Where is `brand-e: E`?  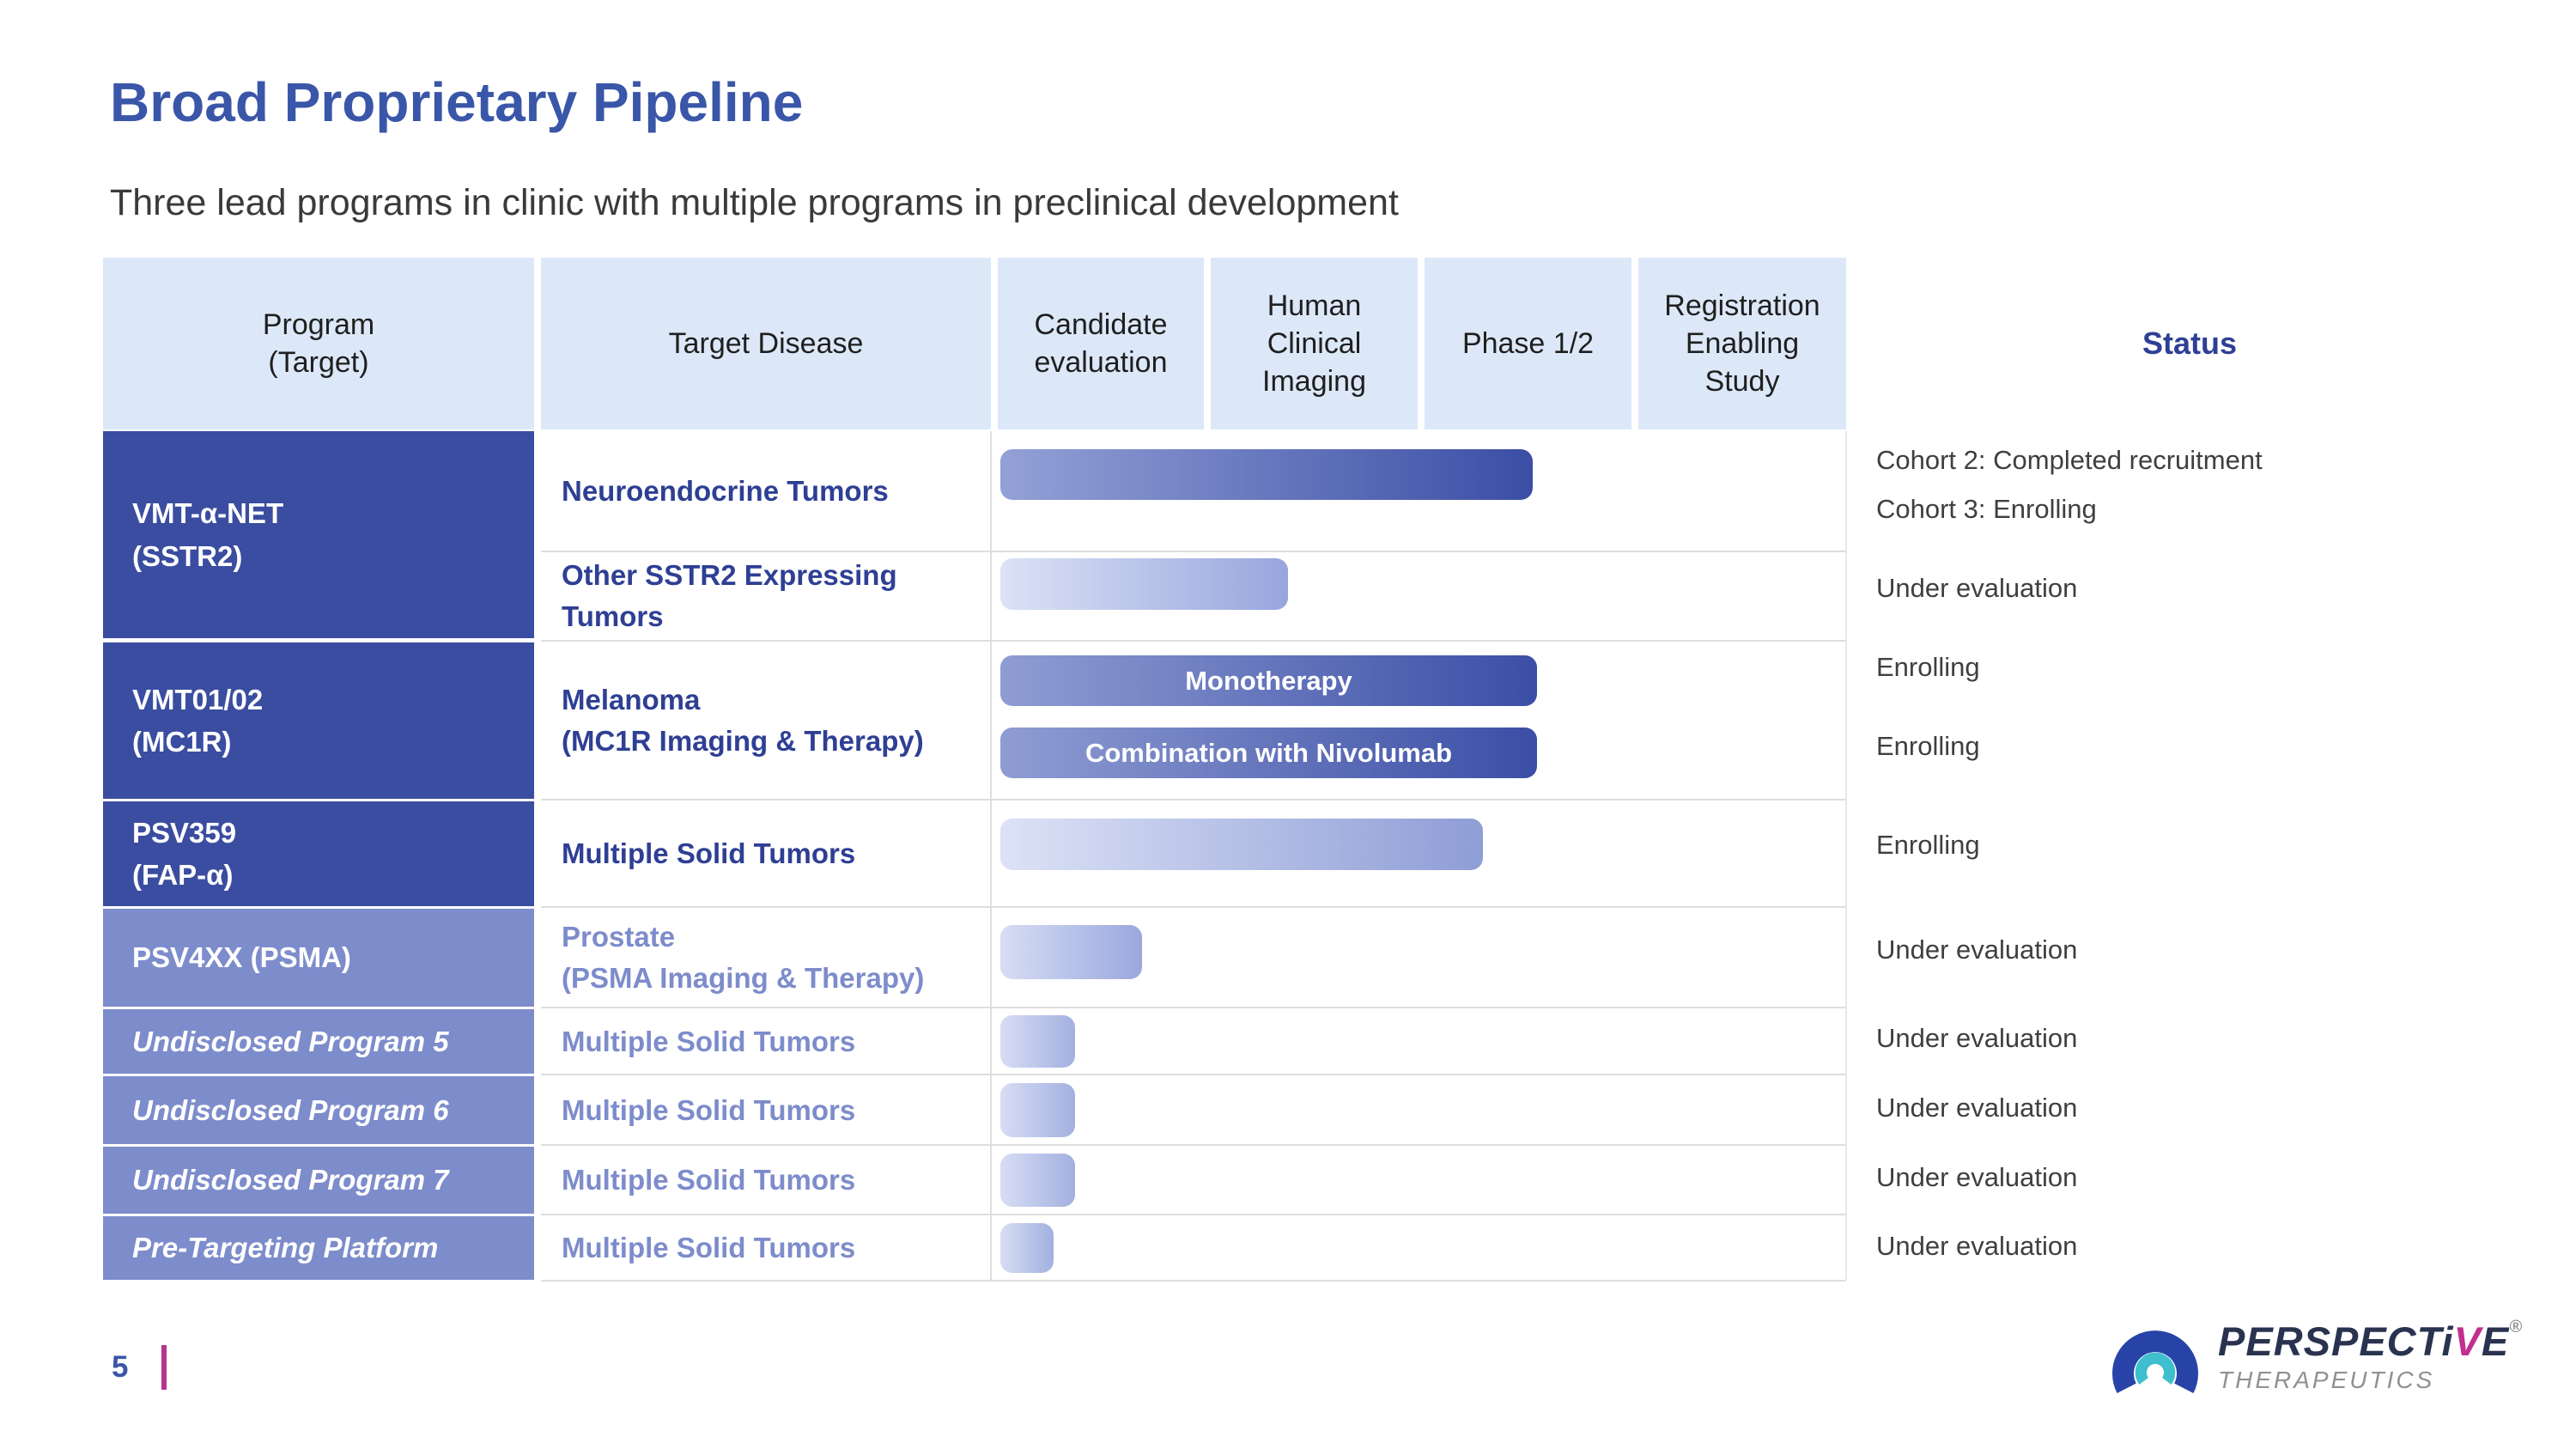
brand-e: E is located at coordinates (2495, 1341).